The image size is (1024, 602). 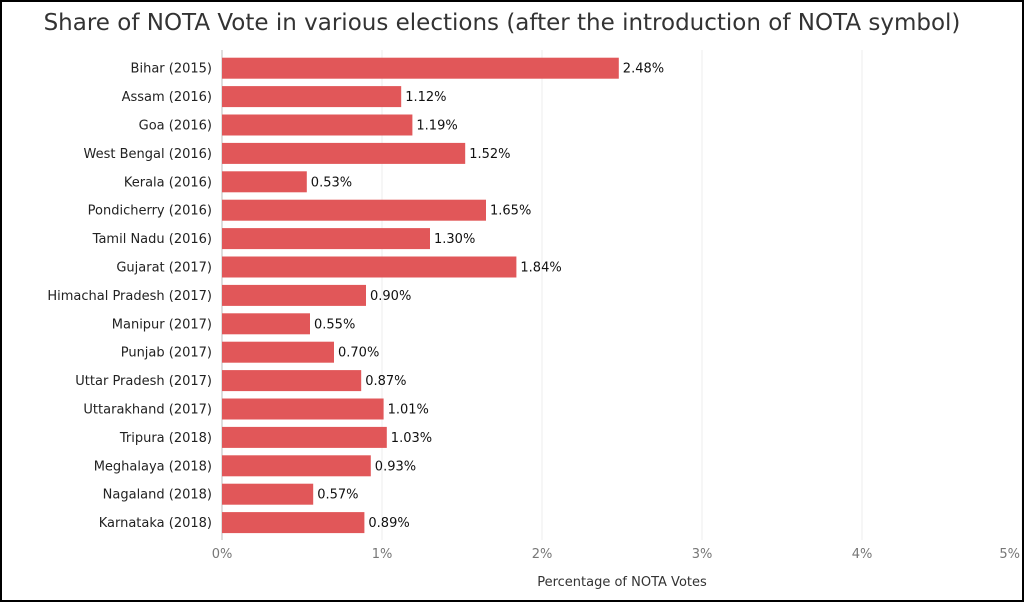 What do you see at coordinates (129, 296) in the screenshot?
I see `category-label: Himachal Pradesh (2017)` at bounding box center [129, 296].